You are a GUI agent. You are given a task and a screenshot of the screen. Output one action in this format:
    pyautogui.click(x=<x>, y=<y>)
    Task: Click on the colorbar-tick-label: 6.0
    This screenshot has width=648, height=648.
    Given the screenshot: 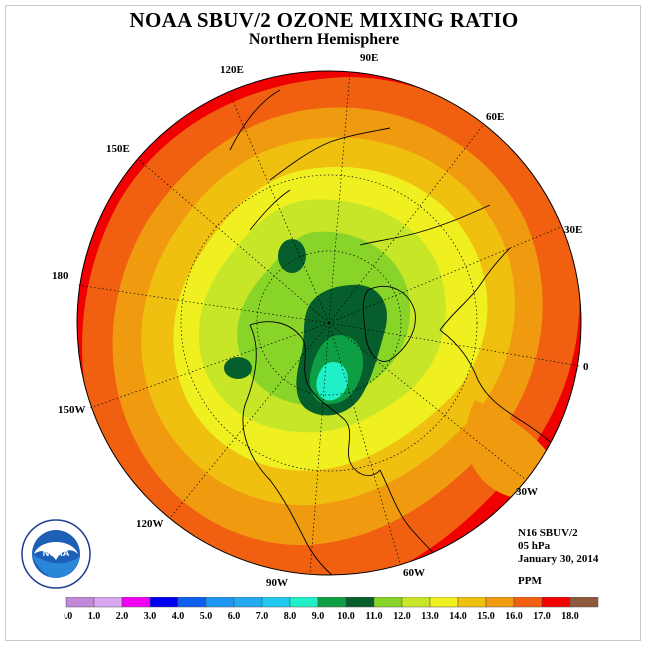 What is the action you would take?
    pyautogui.click(x=234, y=616)
    